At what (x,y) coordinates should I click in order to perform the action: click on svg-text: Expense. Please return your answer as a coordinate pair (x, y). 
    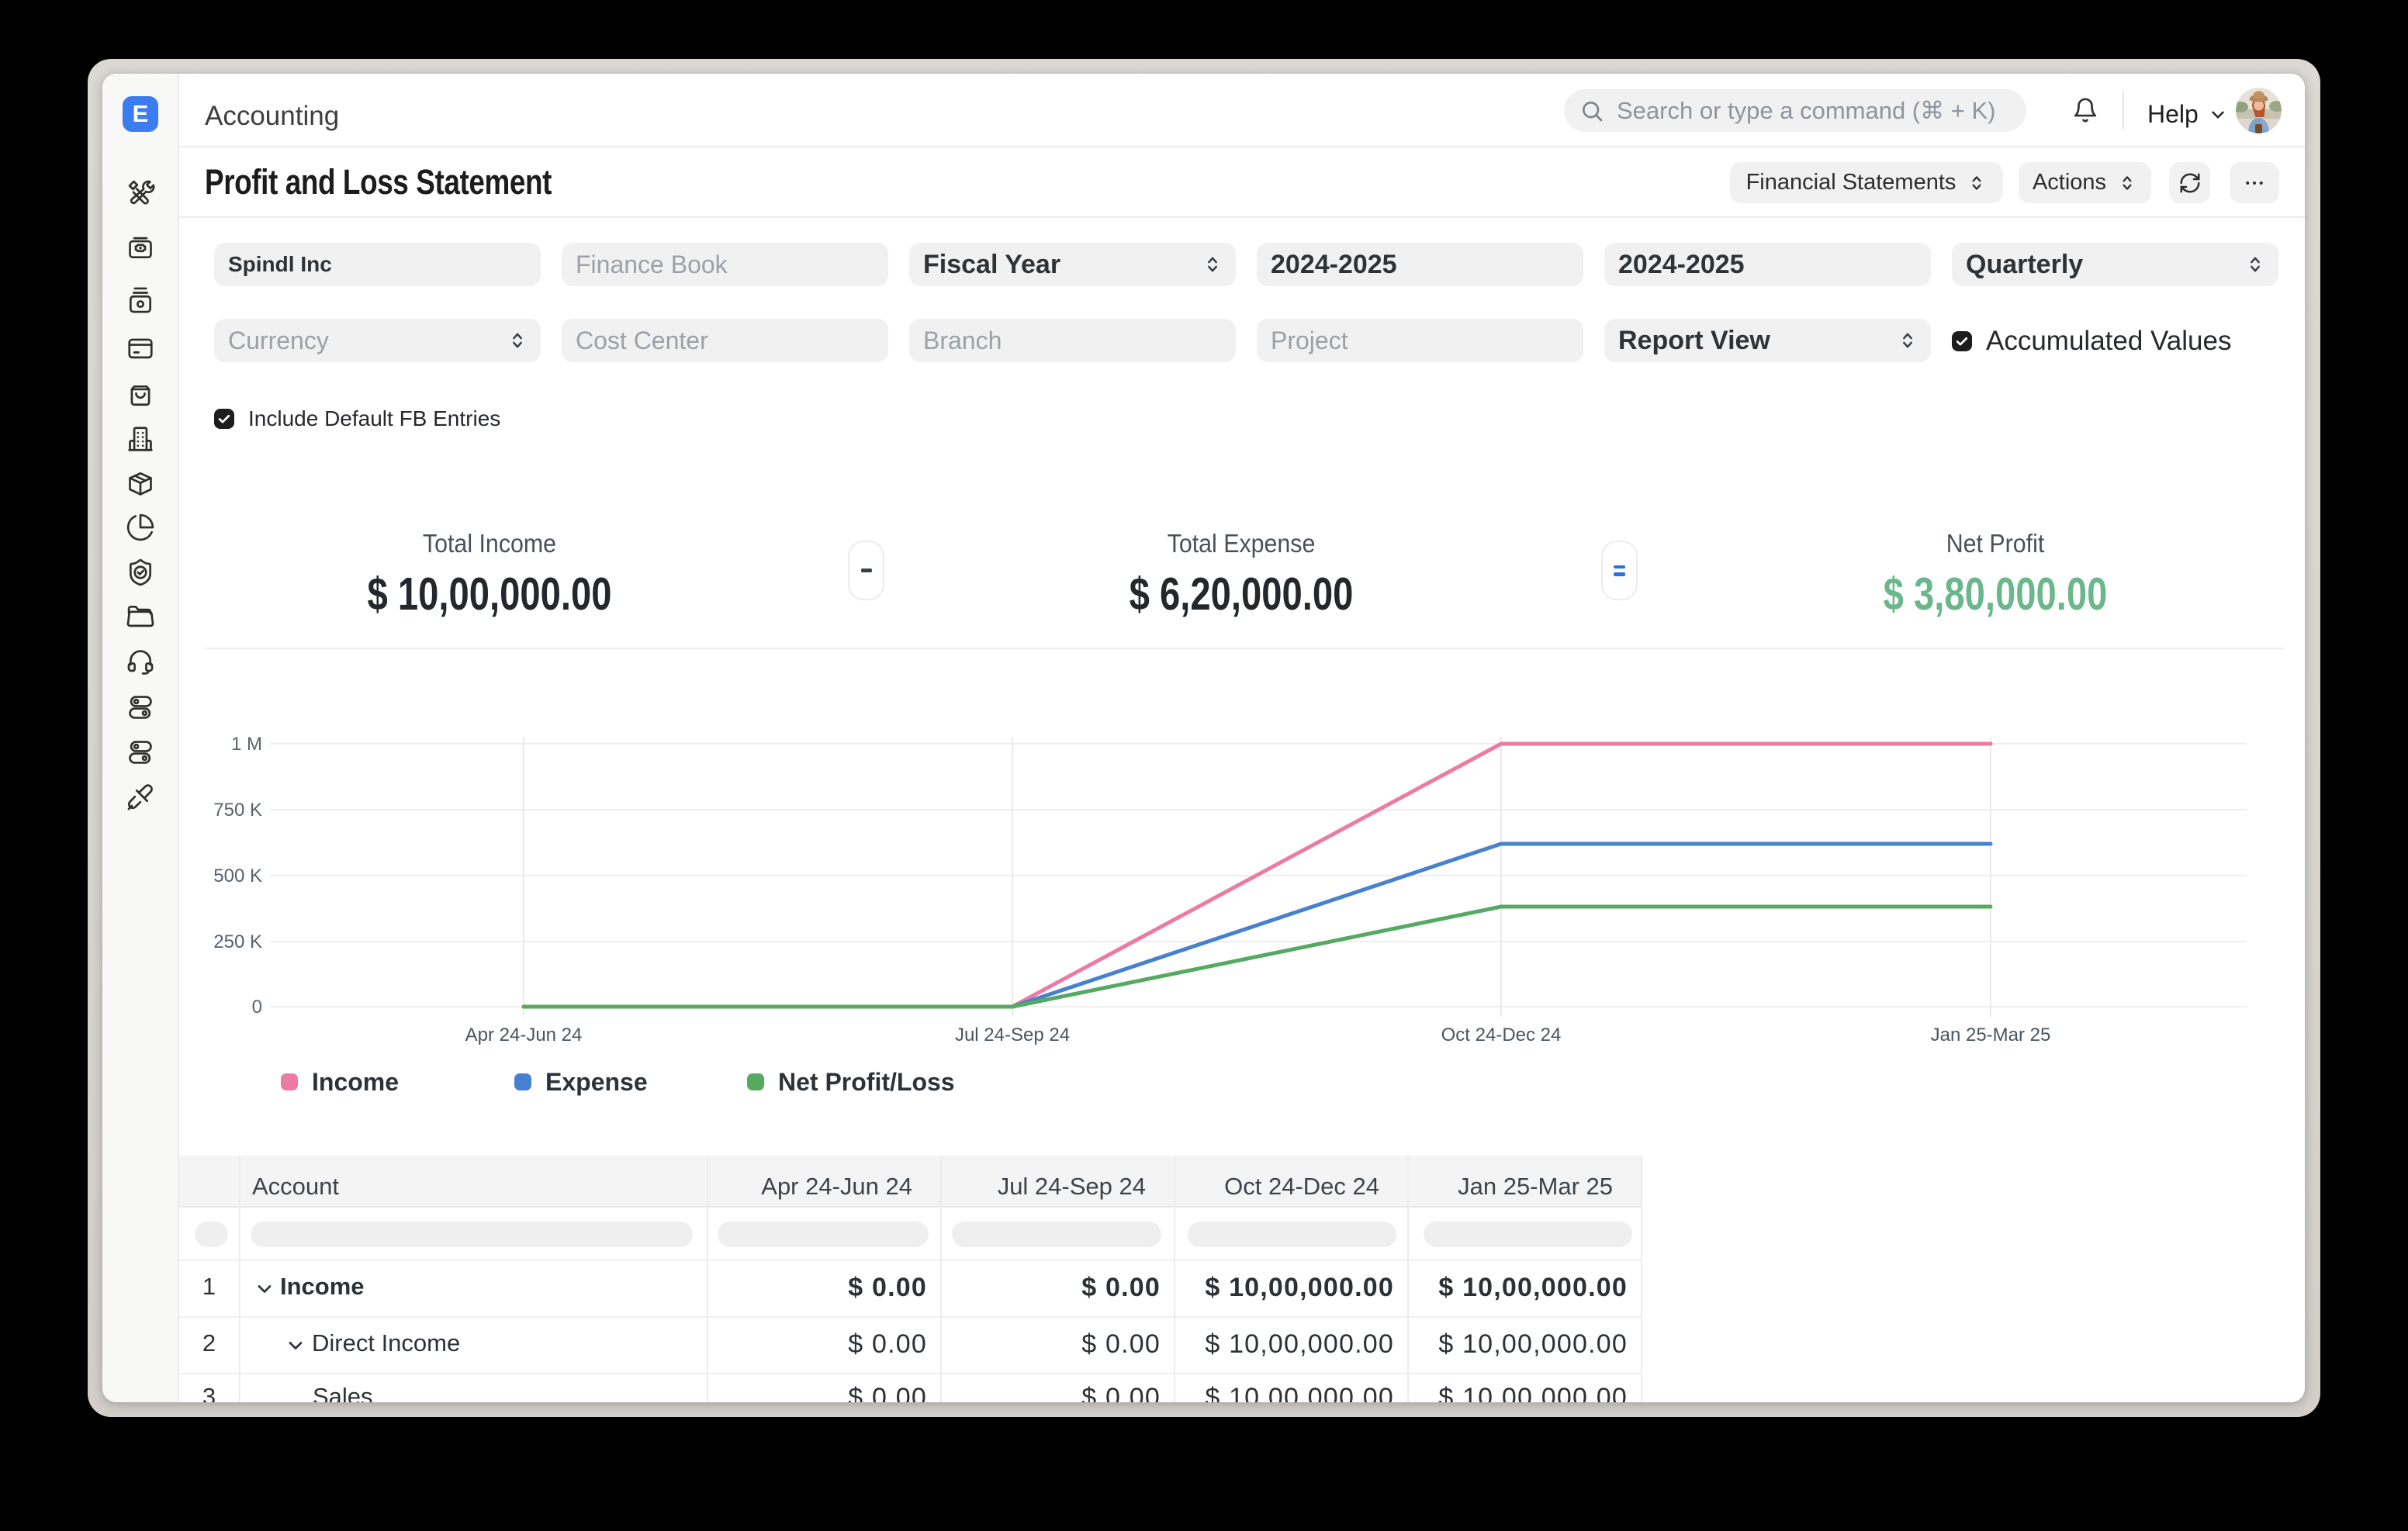
    Looking at the image, I should click on (596, 1082).